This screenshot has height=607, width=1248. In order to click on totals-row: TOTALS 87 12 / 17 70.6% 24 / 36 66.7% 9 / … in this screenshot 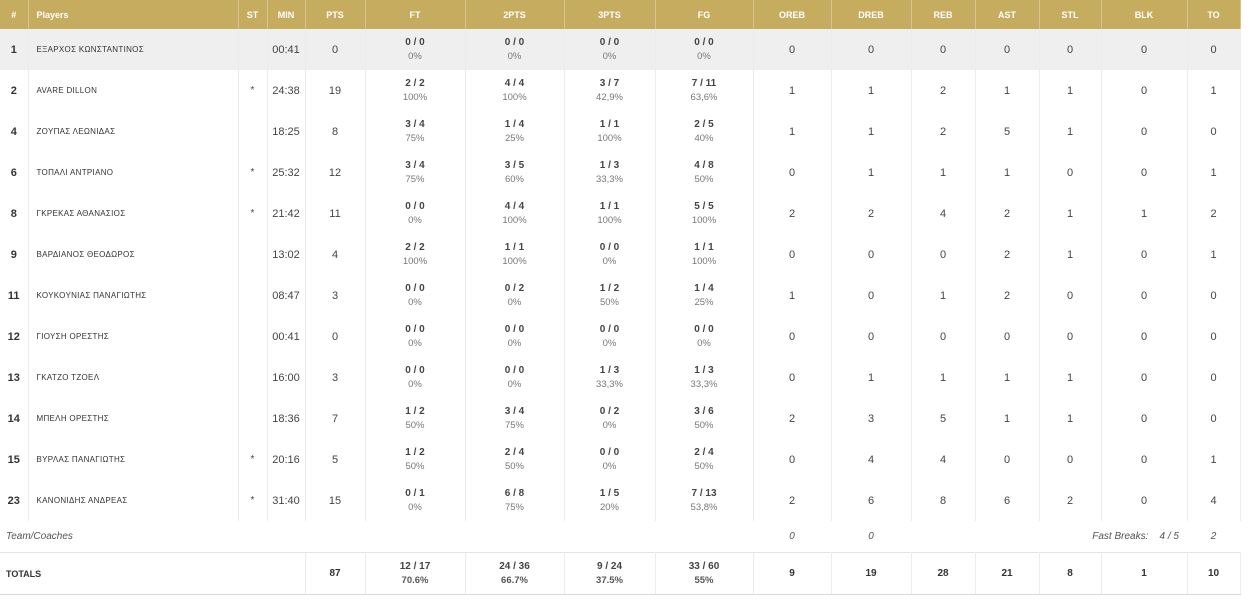, I will do `click(620, 573)`.